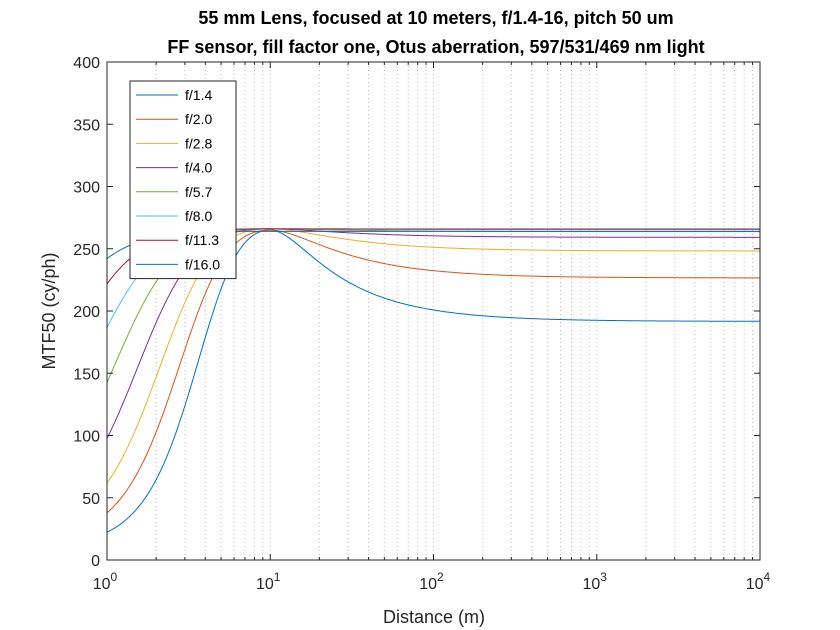  What do you see at coordinates (86, 125) in the screenshot?
I see `y-tick-label: 350` at bounding box center [86, 125].